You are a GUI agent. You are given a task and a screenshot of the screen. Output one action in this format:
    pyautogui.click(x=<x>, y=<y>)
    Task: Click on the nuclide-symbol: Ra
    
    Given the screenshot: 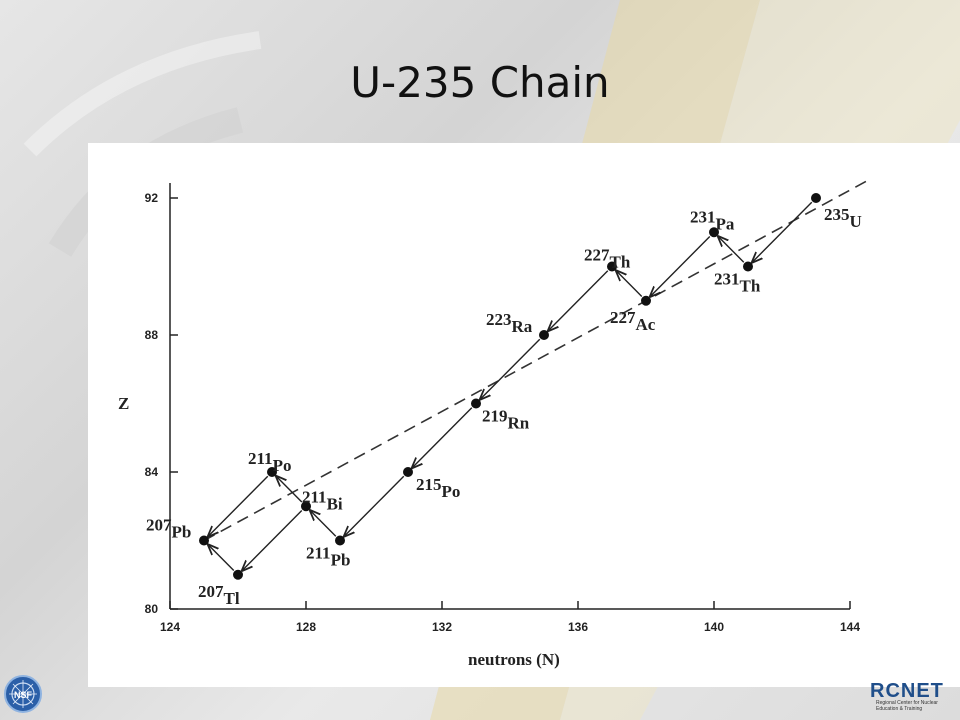 What is the action you would take?
    pyautogui.click(x=522, y=326)
    